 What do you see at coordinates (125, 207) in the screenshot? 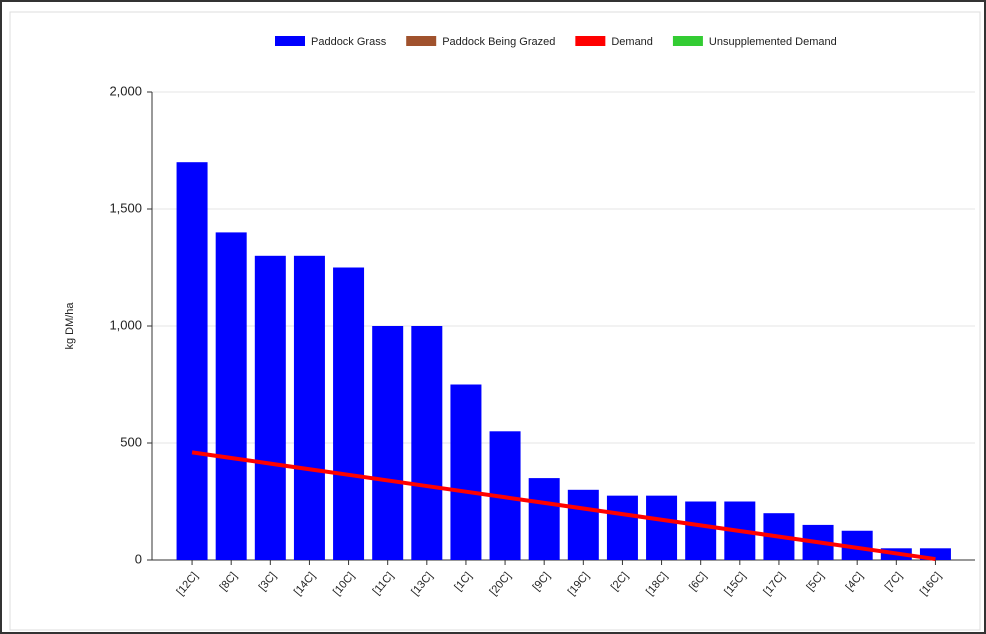
I see `y-tick-label: 1,500` at bounding box center [125, 207].